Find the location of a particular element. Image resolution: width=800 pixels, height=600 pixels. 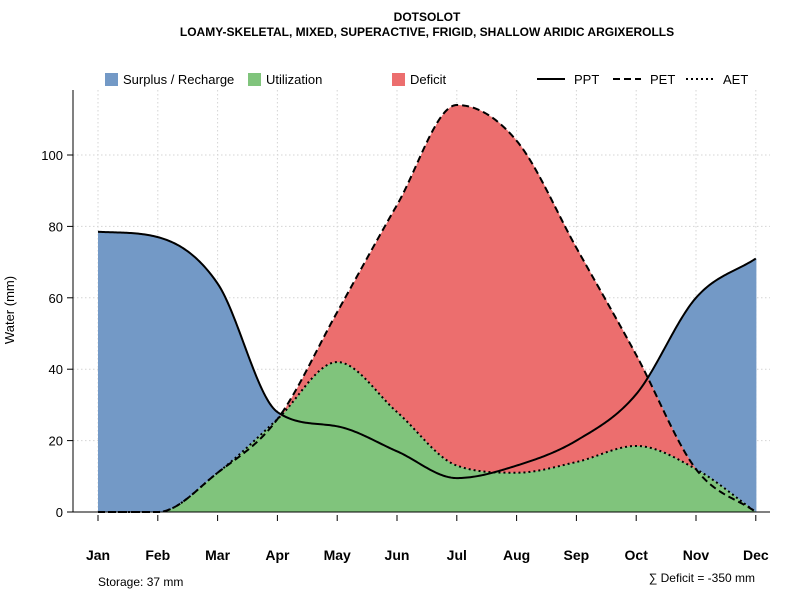

x-tick-label-jul: Jul is located at coordinates (457, 555).